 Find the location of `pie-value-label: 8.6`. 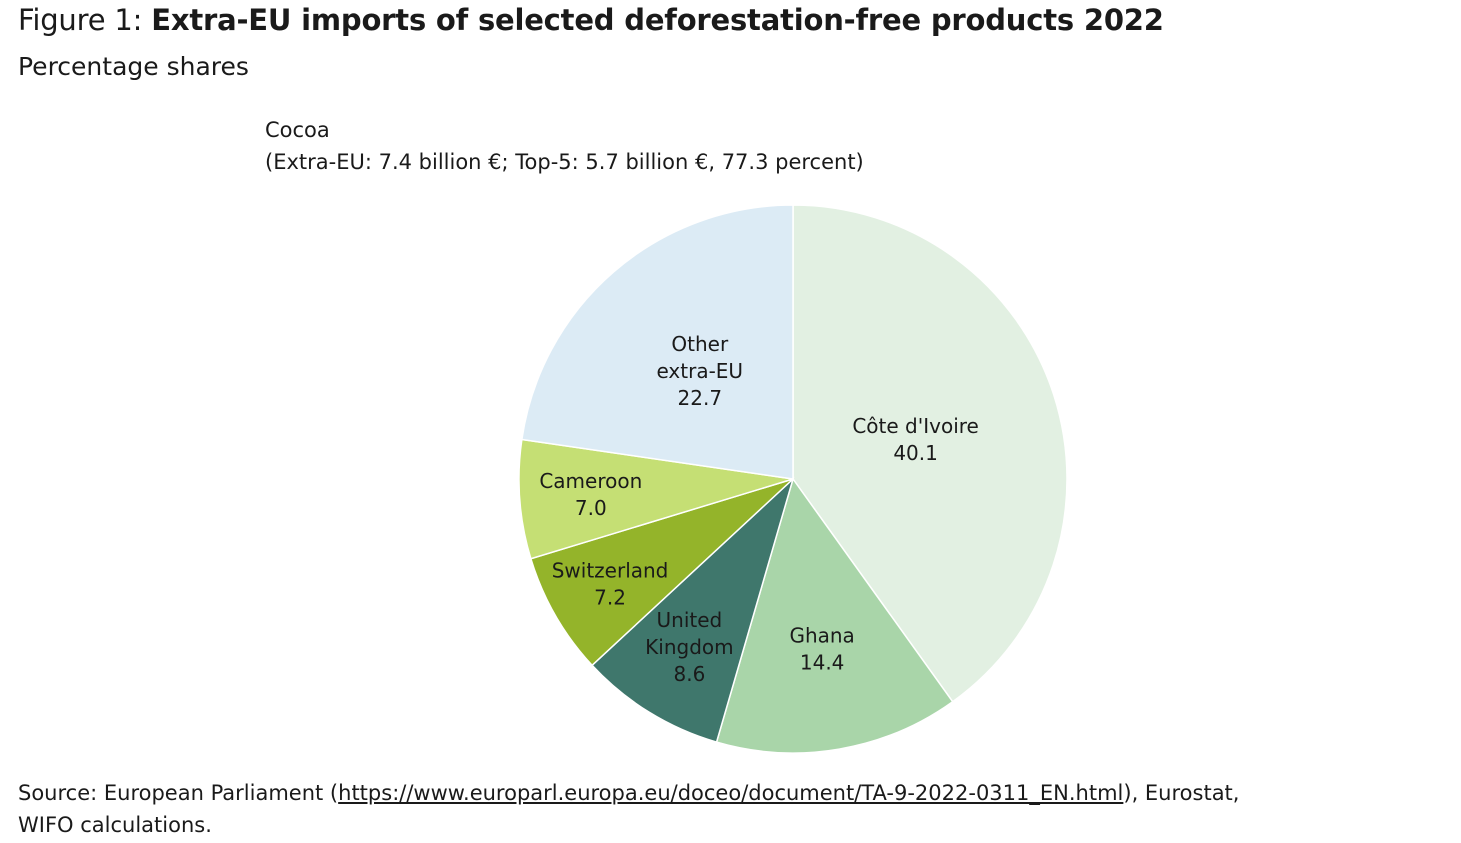

pie-value-label: 8.6 is located at coordinates (689, 674).